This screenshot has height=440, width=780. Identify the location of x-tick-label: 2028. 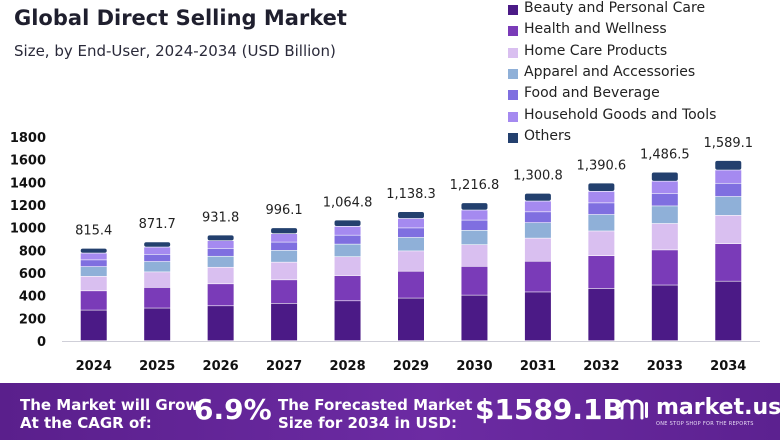
(347, 366).